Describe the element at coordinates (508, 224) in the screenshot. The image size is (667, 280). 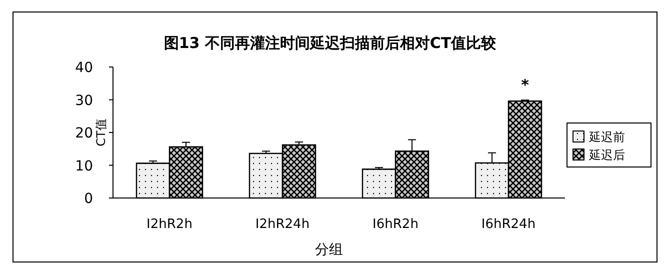
I see `x-tick-label: I6hR24h` at that location.